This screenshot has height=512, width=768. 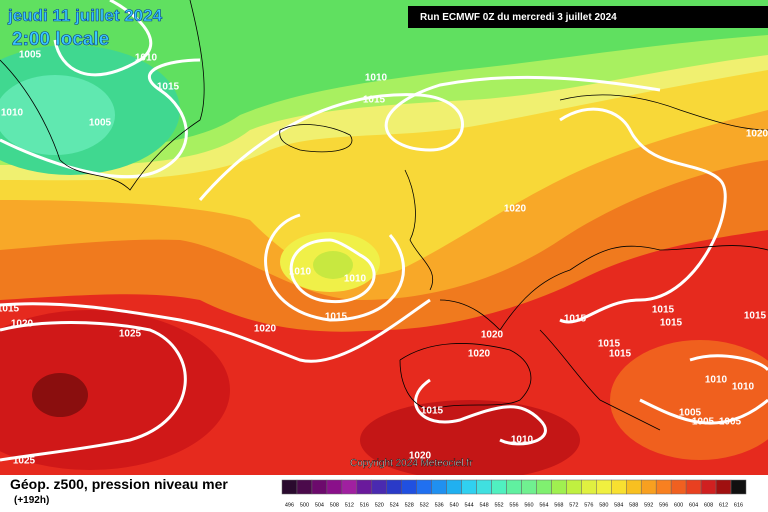 What do you see at coordinates (394, 505) in the screenshot?
I see `colorbar-label: 524` at bounding box center [394, 505].